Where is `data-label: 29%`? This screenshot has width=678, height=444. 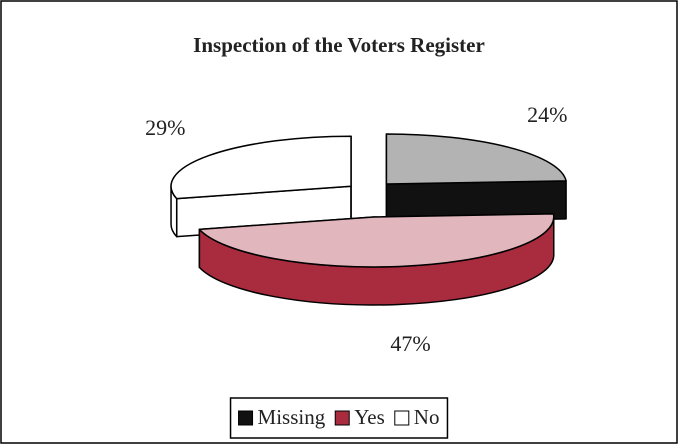
data-label: 29% is located at coordinates (165, 127).